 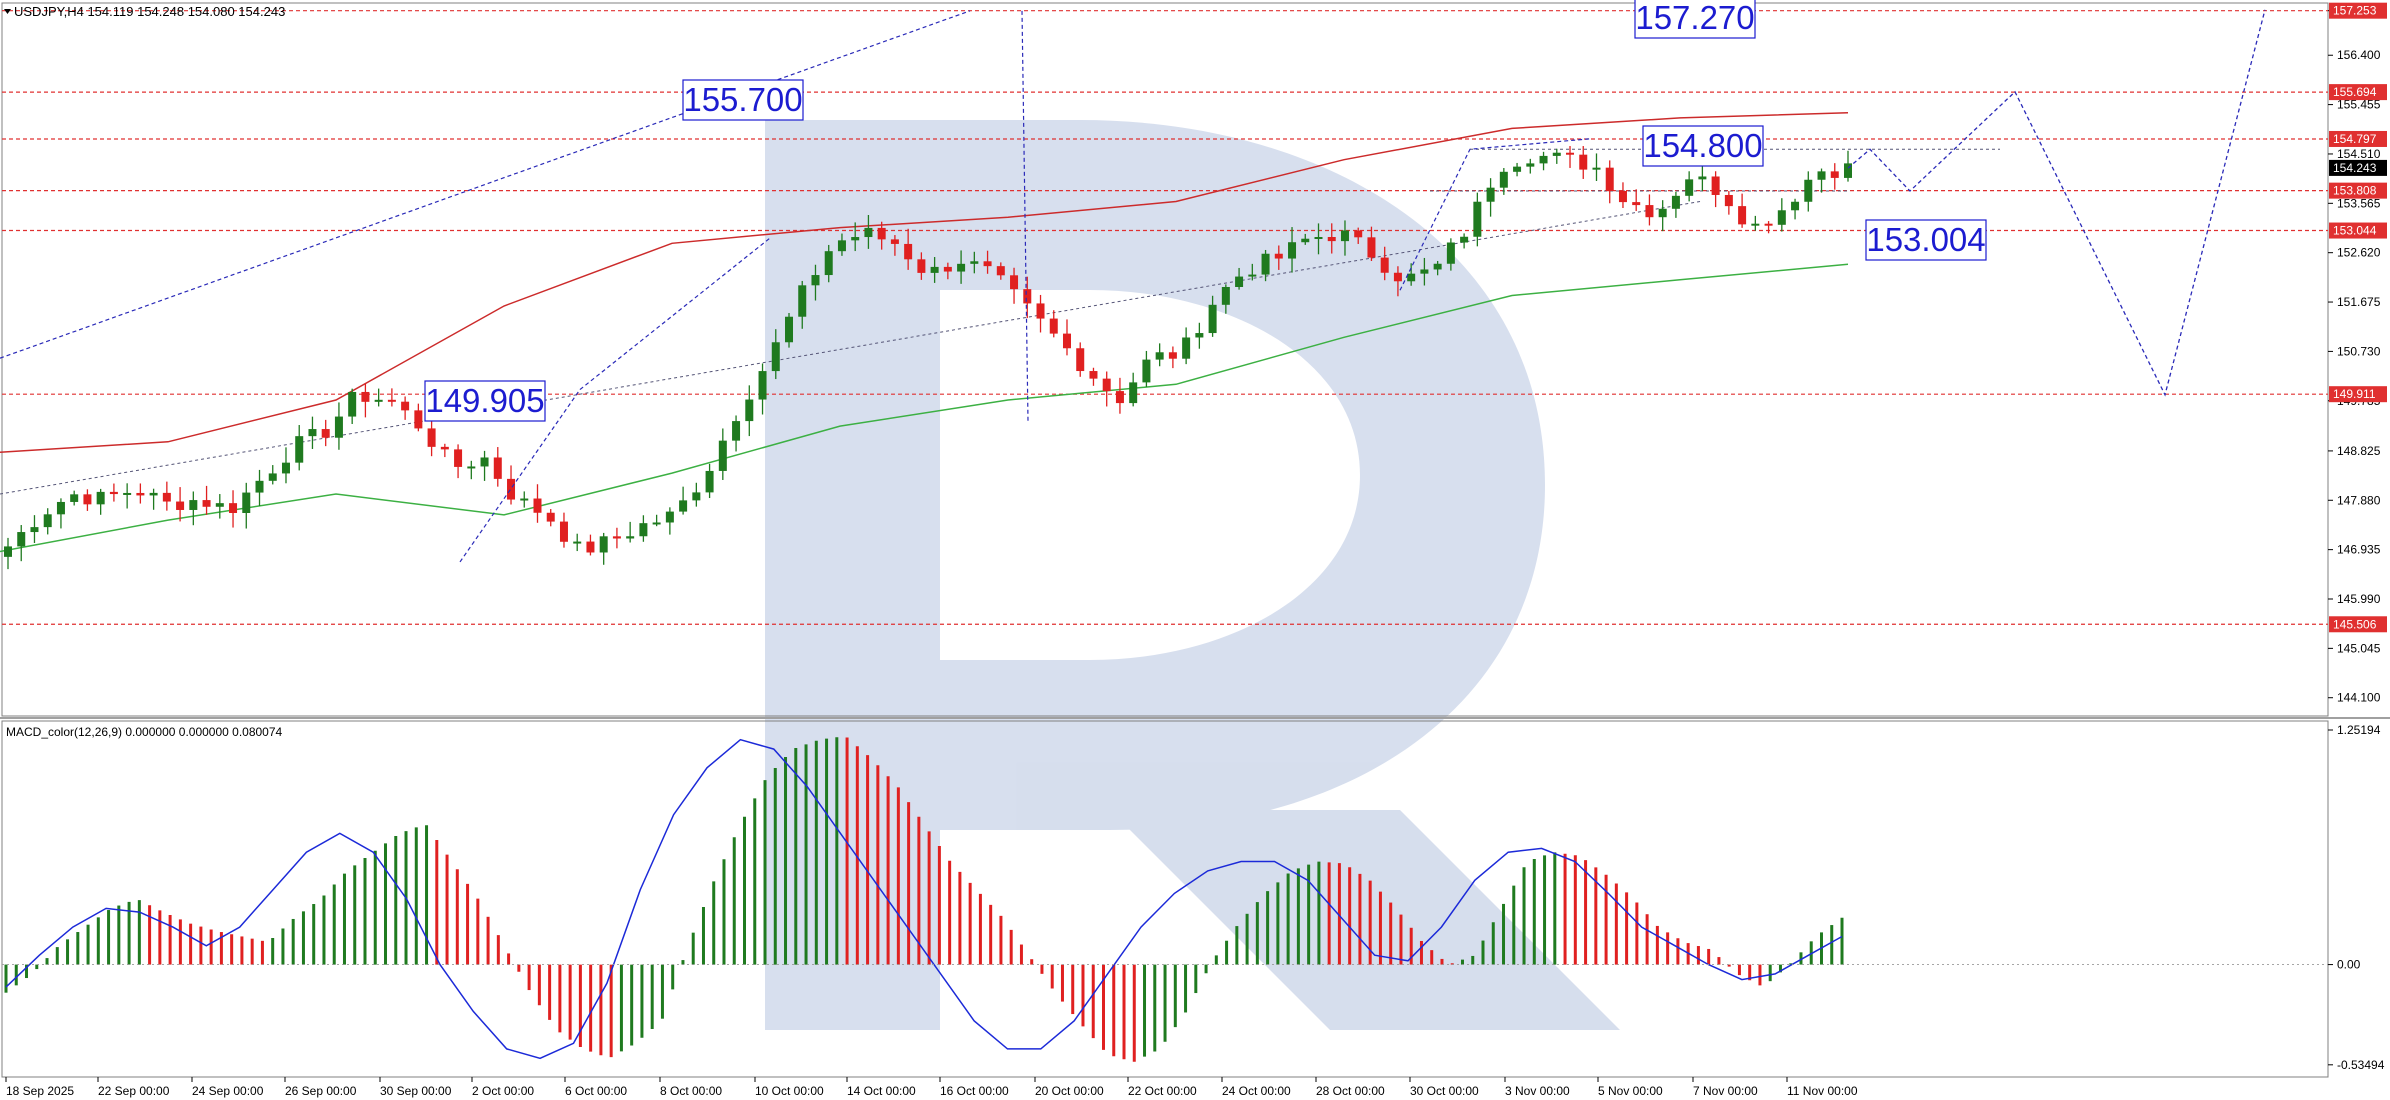 What do you see at coordinates (416, 1091) in the screenshot?
I see `time-axis-label: 30 Sep 00:00` at bounding box center [416, 1091].